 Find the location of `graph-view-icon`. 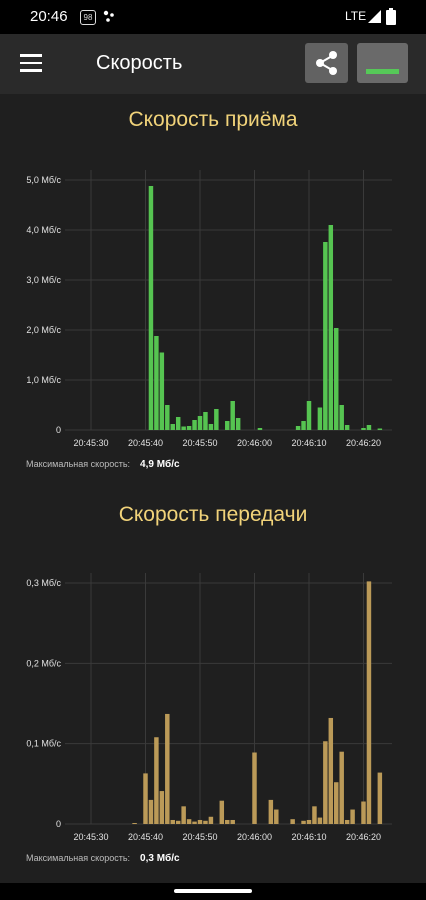

graph-view-icon is located at coordinates (382, 71).